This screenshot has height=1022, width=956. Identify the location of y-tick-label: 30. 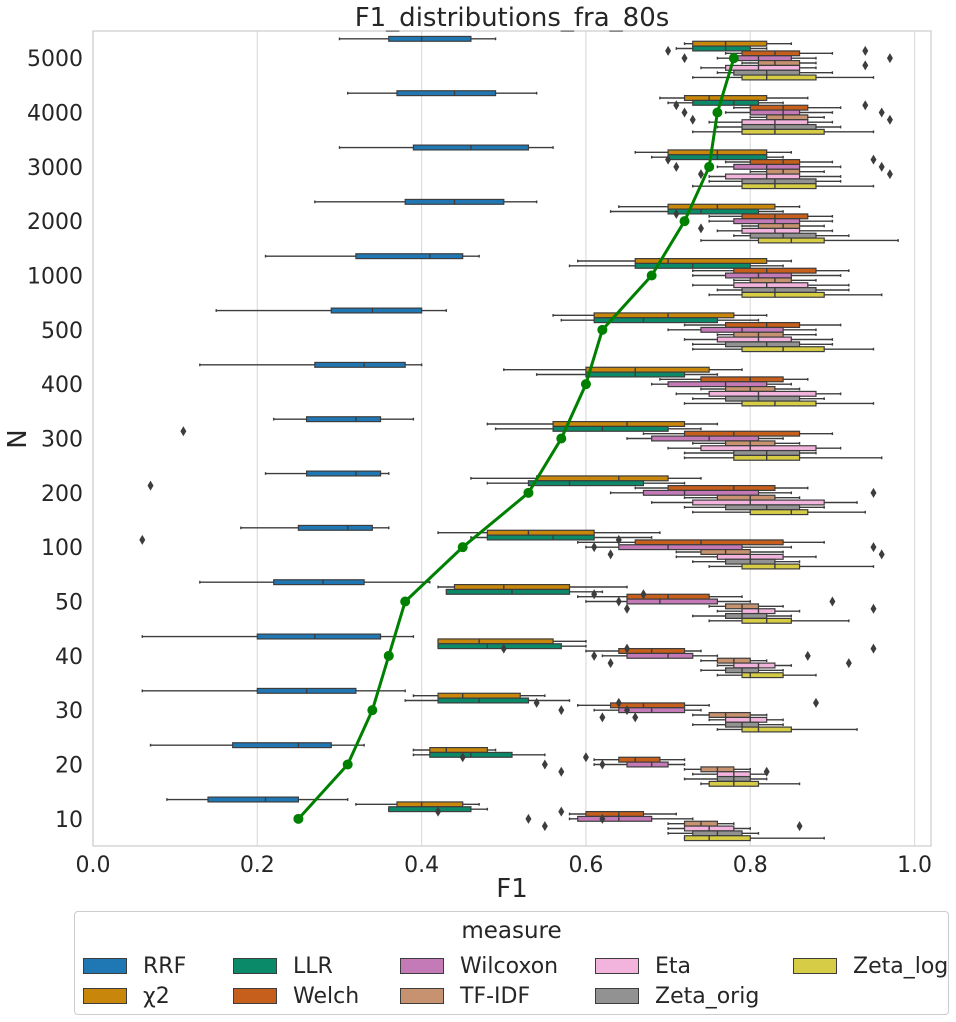
(69, 711).